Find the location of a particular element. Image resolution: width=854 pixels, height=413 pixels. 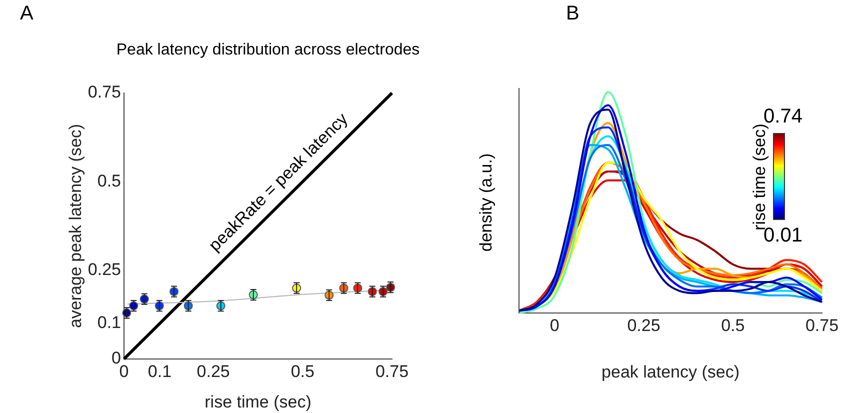

x-axis-title: rise time (sec) is located at coordinates (258, 402).